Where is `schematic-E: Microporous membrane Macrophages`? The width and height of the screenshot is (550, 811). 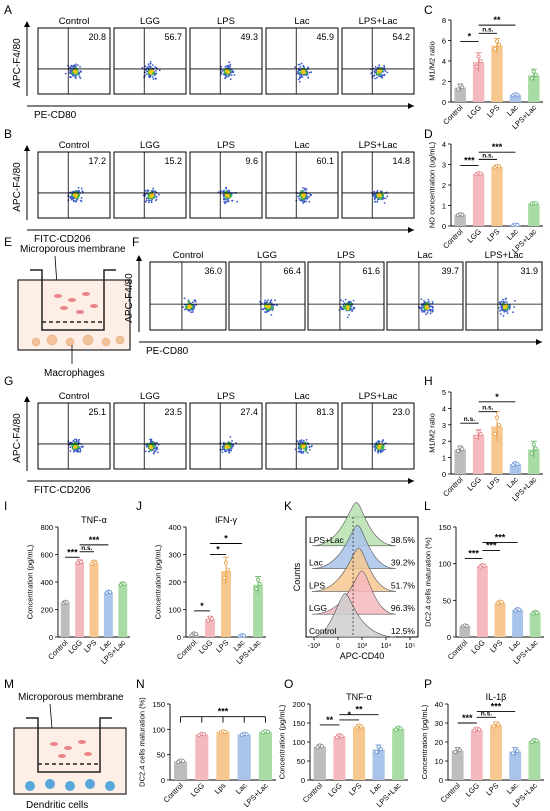
schematic-E: Microporous membrane Macrophages is located at coordinates (74, 311).